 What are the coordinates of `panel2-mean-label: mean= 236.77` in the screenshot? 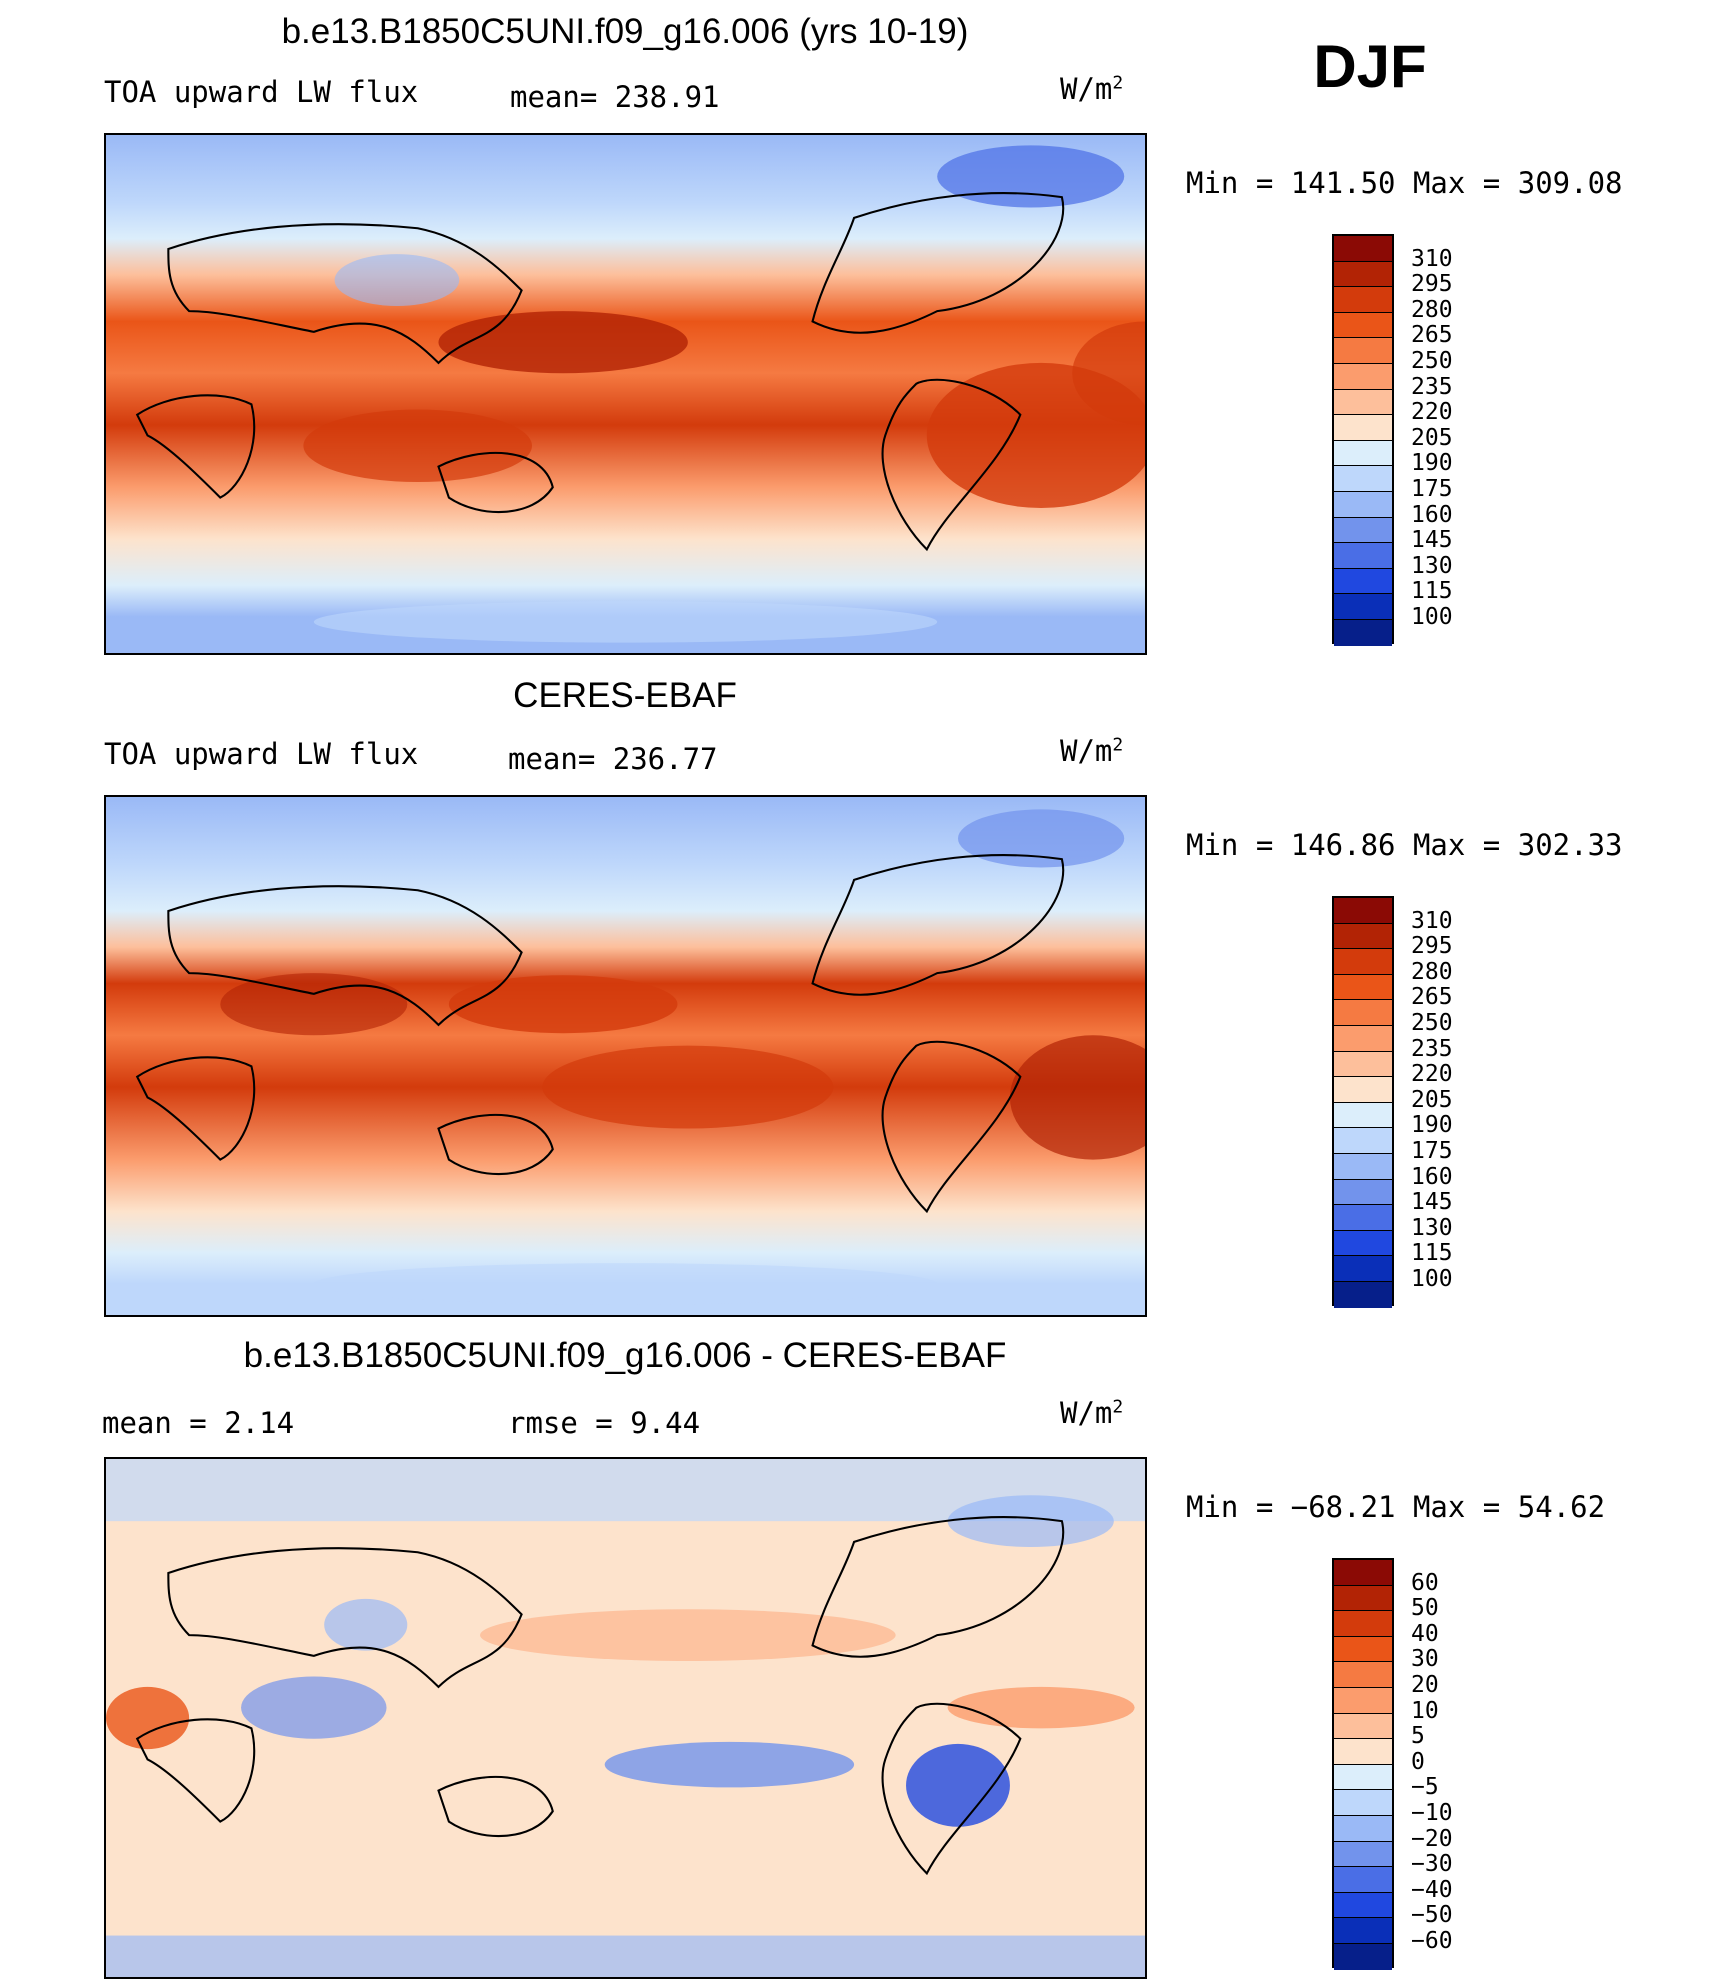 It's located at (613, 759).